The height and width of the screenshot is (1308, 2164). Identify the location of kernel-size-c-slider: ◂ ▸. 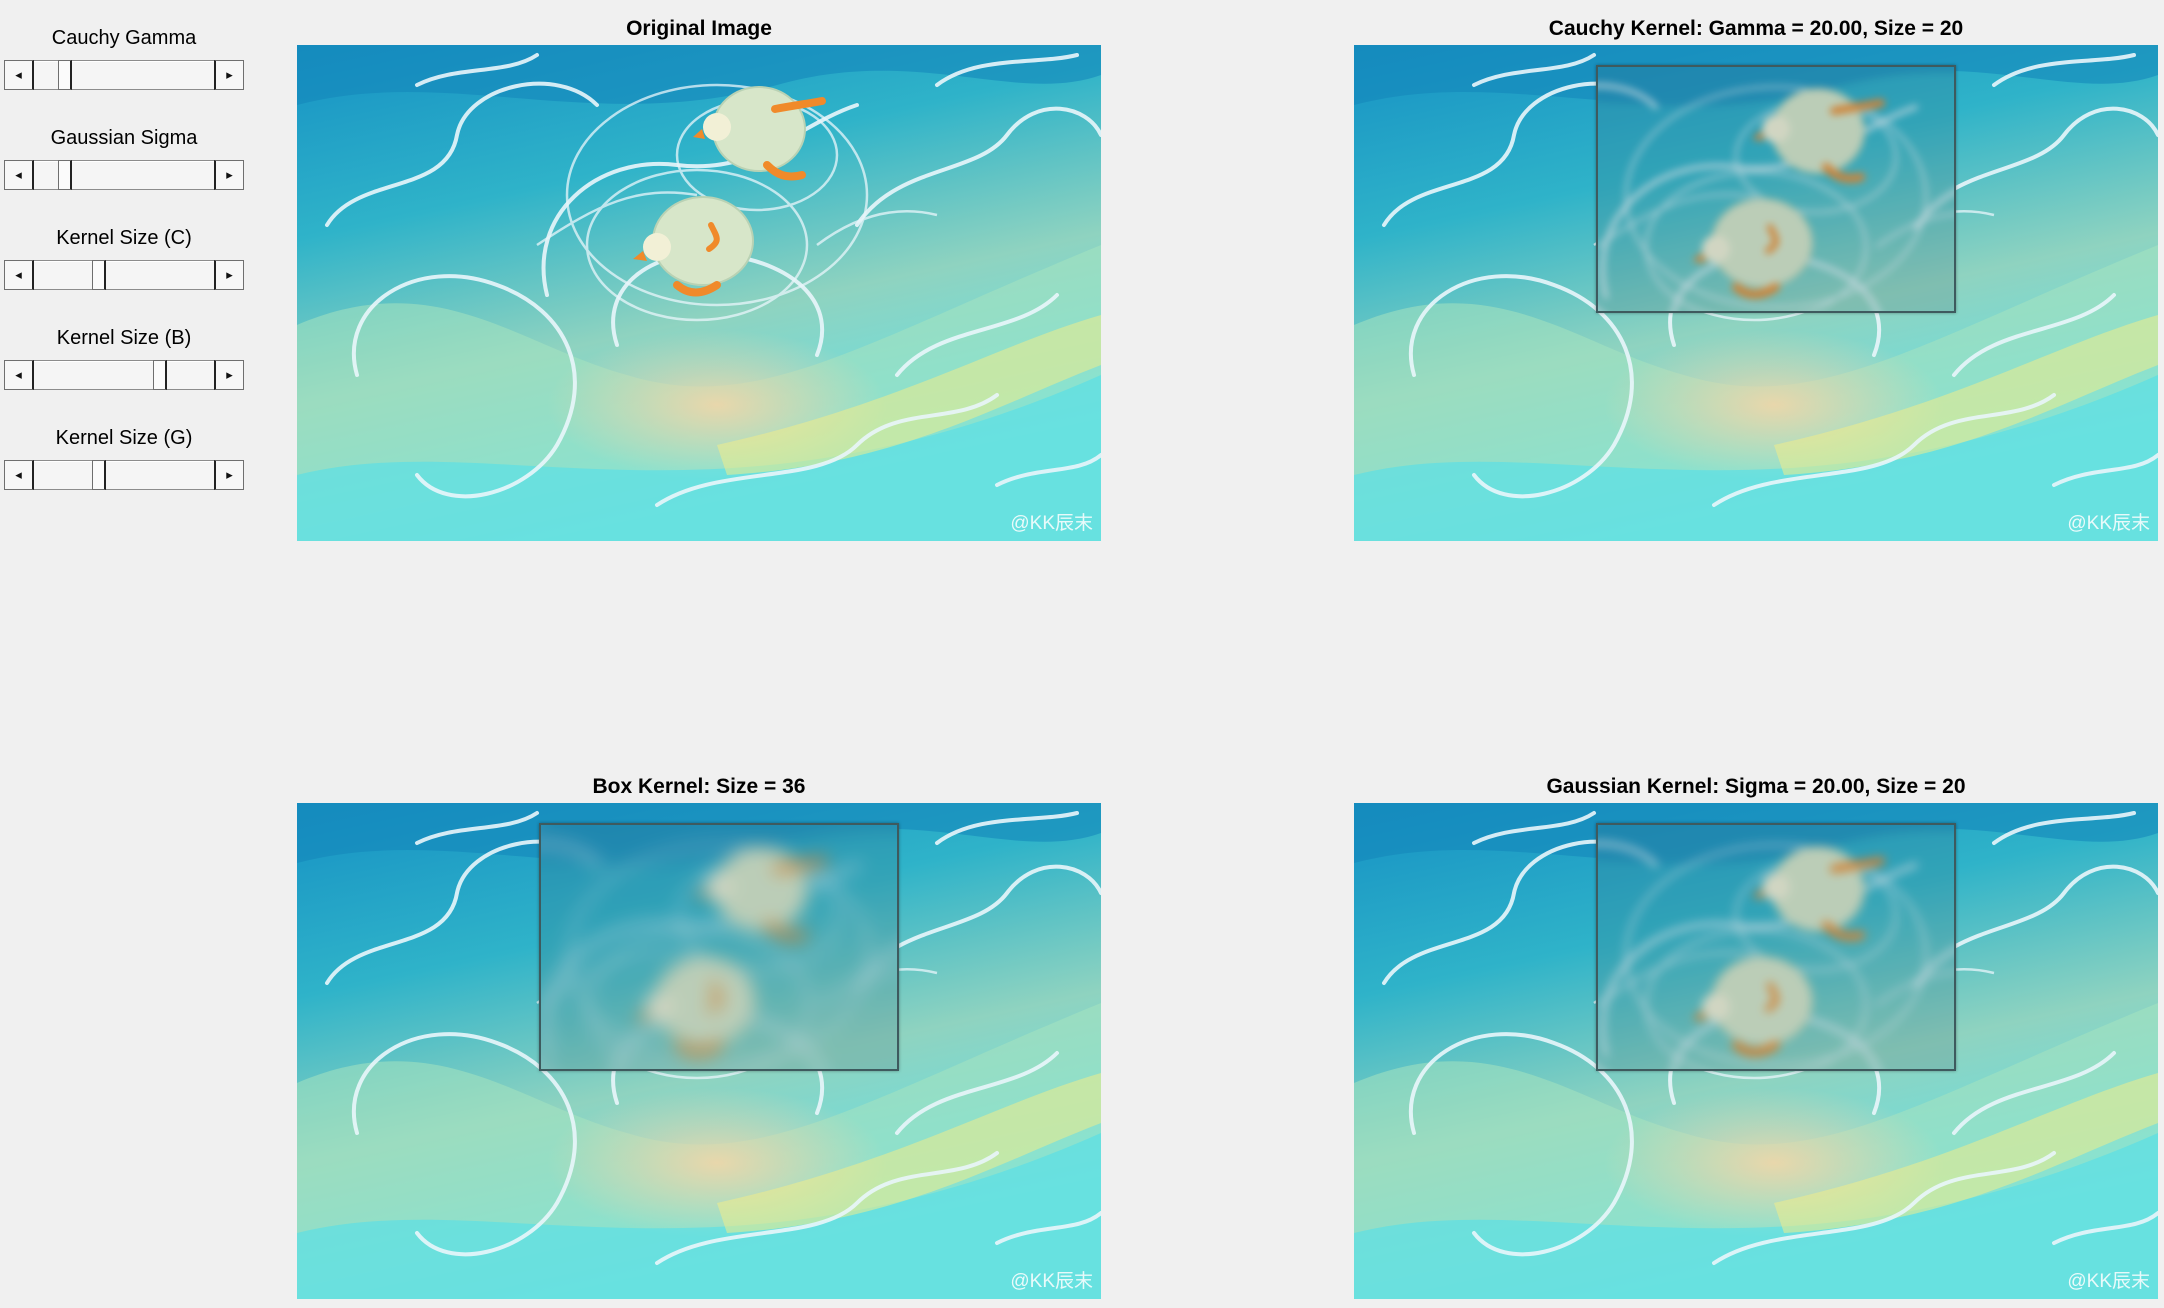
(124, 275).